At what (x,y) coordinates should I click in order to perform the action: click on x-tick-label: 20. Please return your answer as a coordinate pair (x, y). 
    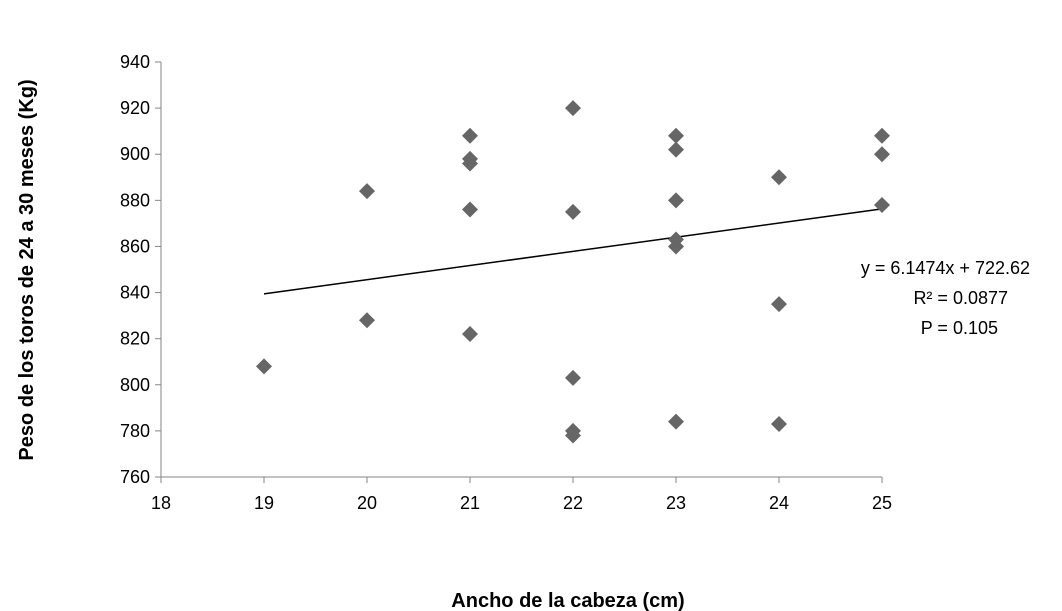
    Looking at the image, I should click on (367, 503).